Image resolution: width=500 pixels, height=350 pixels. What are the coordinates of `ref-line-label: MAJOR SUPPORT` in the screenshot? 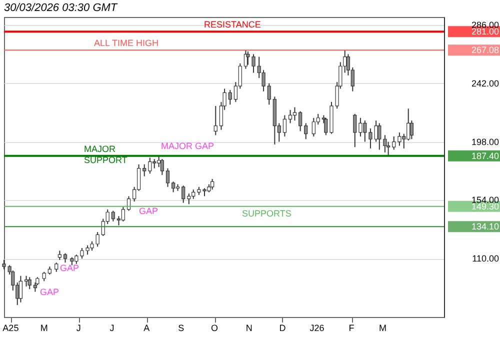 It's located at (106, 154).